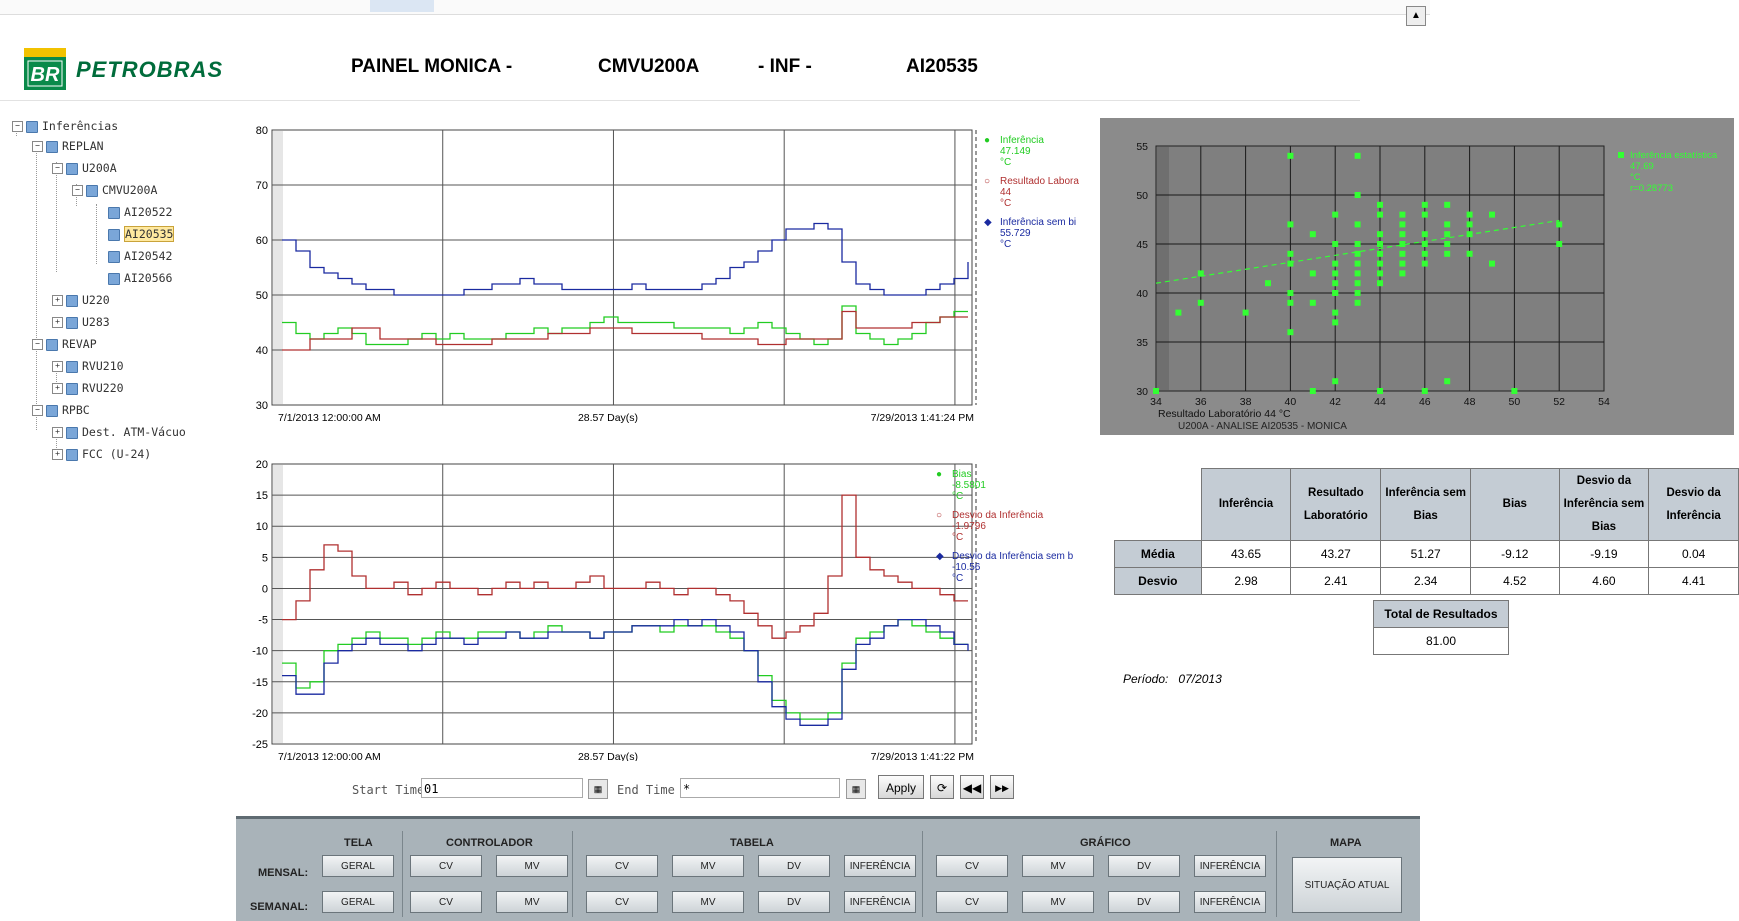  Describe the element at coordinates (88, 388) in the screenshot. I see `tree-item-rvu220: + RVU220` at that location.